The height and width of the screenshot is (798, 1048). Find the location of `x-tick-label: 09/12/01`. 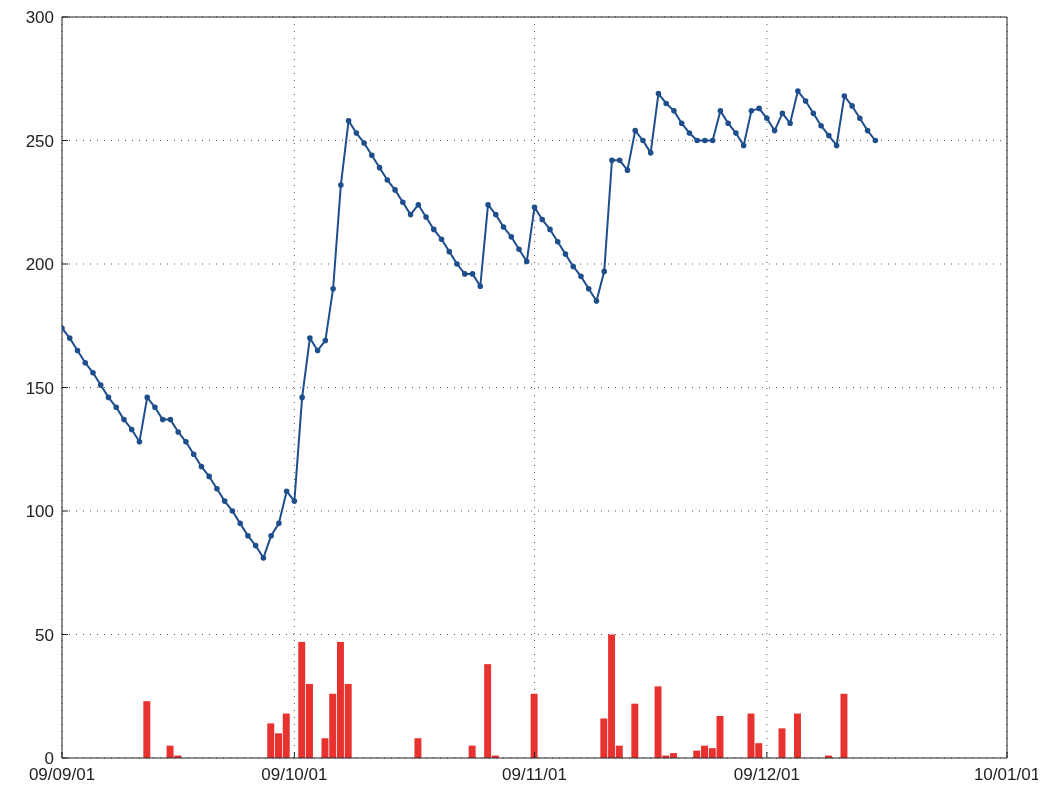

x-tick-label: 09/12/01 is located at coordinates (766, 775).